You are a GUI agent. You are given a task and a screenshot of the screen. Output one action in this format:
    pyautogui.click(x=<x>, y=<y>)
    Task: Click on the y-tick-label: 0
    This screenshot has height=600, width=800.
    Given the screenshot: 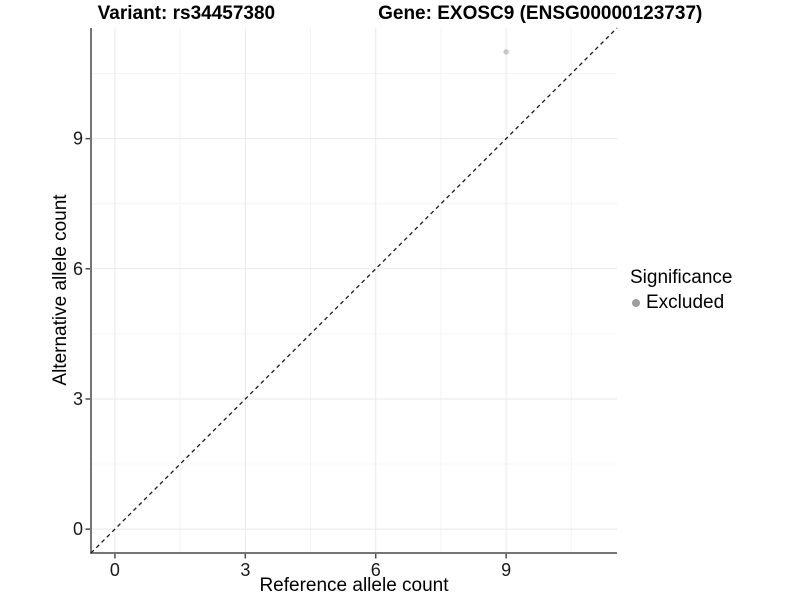 What is the action you would take?
    pyautogui.click(x=78, y=529)
    